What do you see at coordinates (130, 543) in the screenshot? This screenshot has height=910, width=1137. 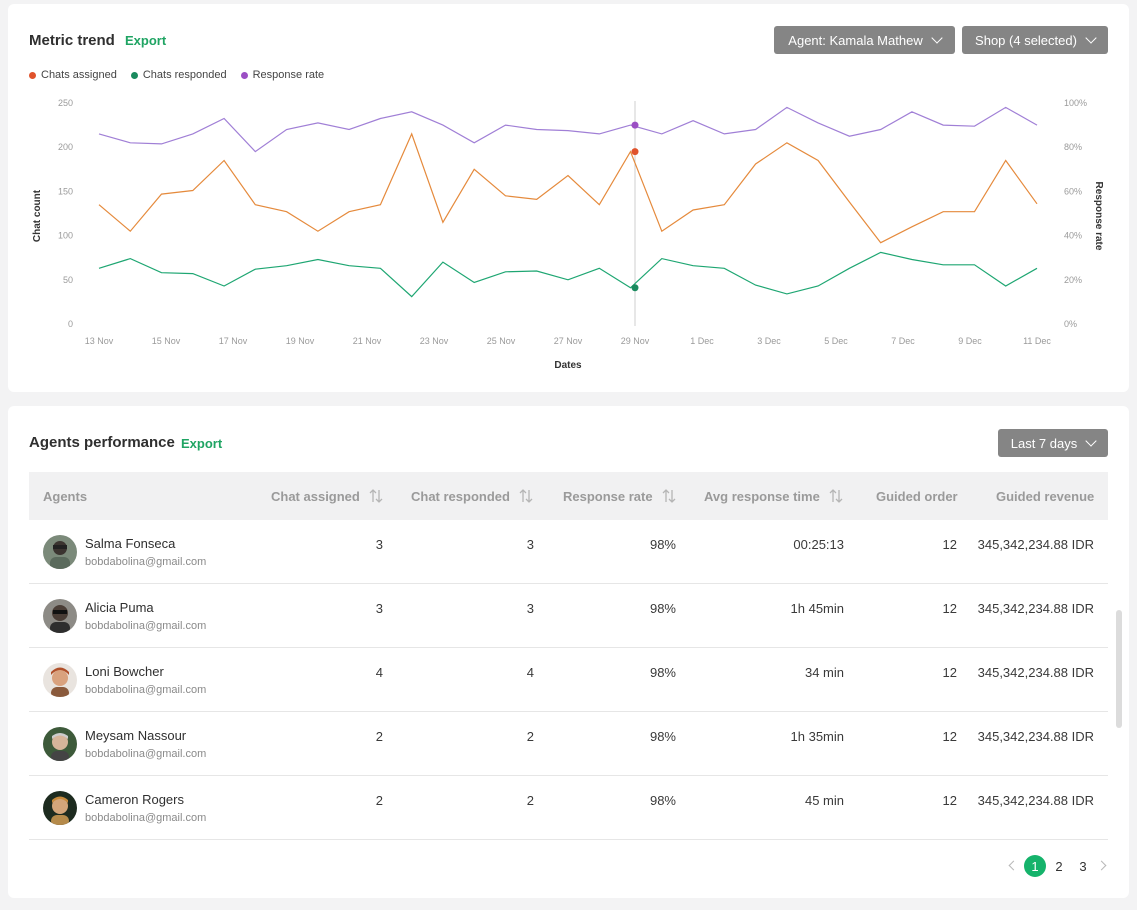 I see `agent-name: Salma Fonseca` at bounding box center [130, 543].